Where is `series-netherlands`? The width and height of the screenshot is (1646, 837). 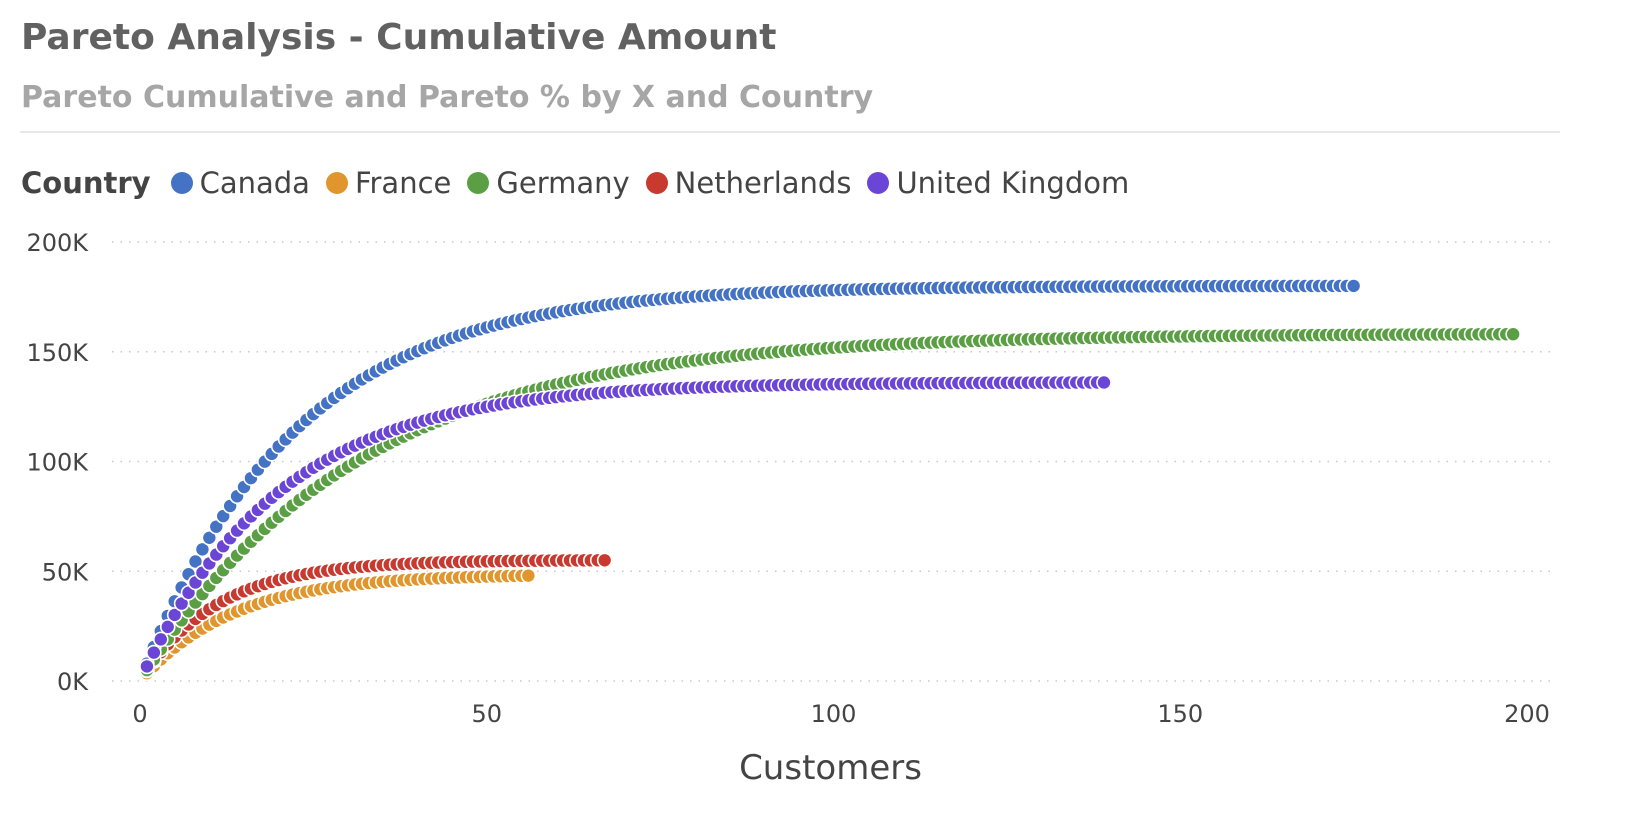 series-netherlands is located at coordinates (376, 615).